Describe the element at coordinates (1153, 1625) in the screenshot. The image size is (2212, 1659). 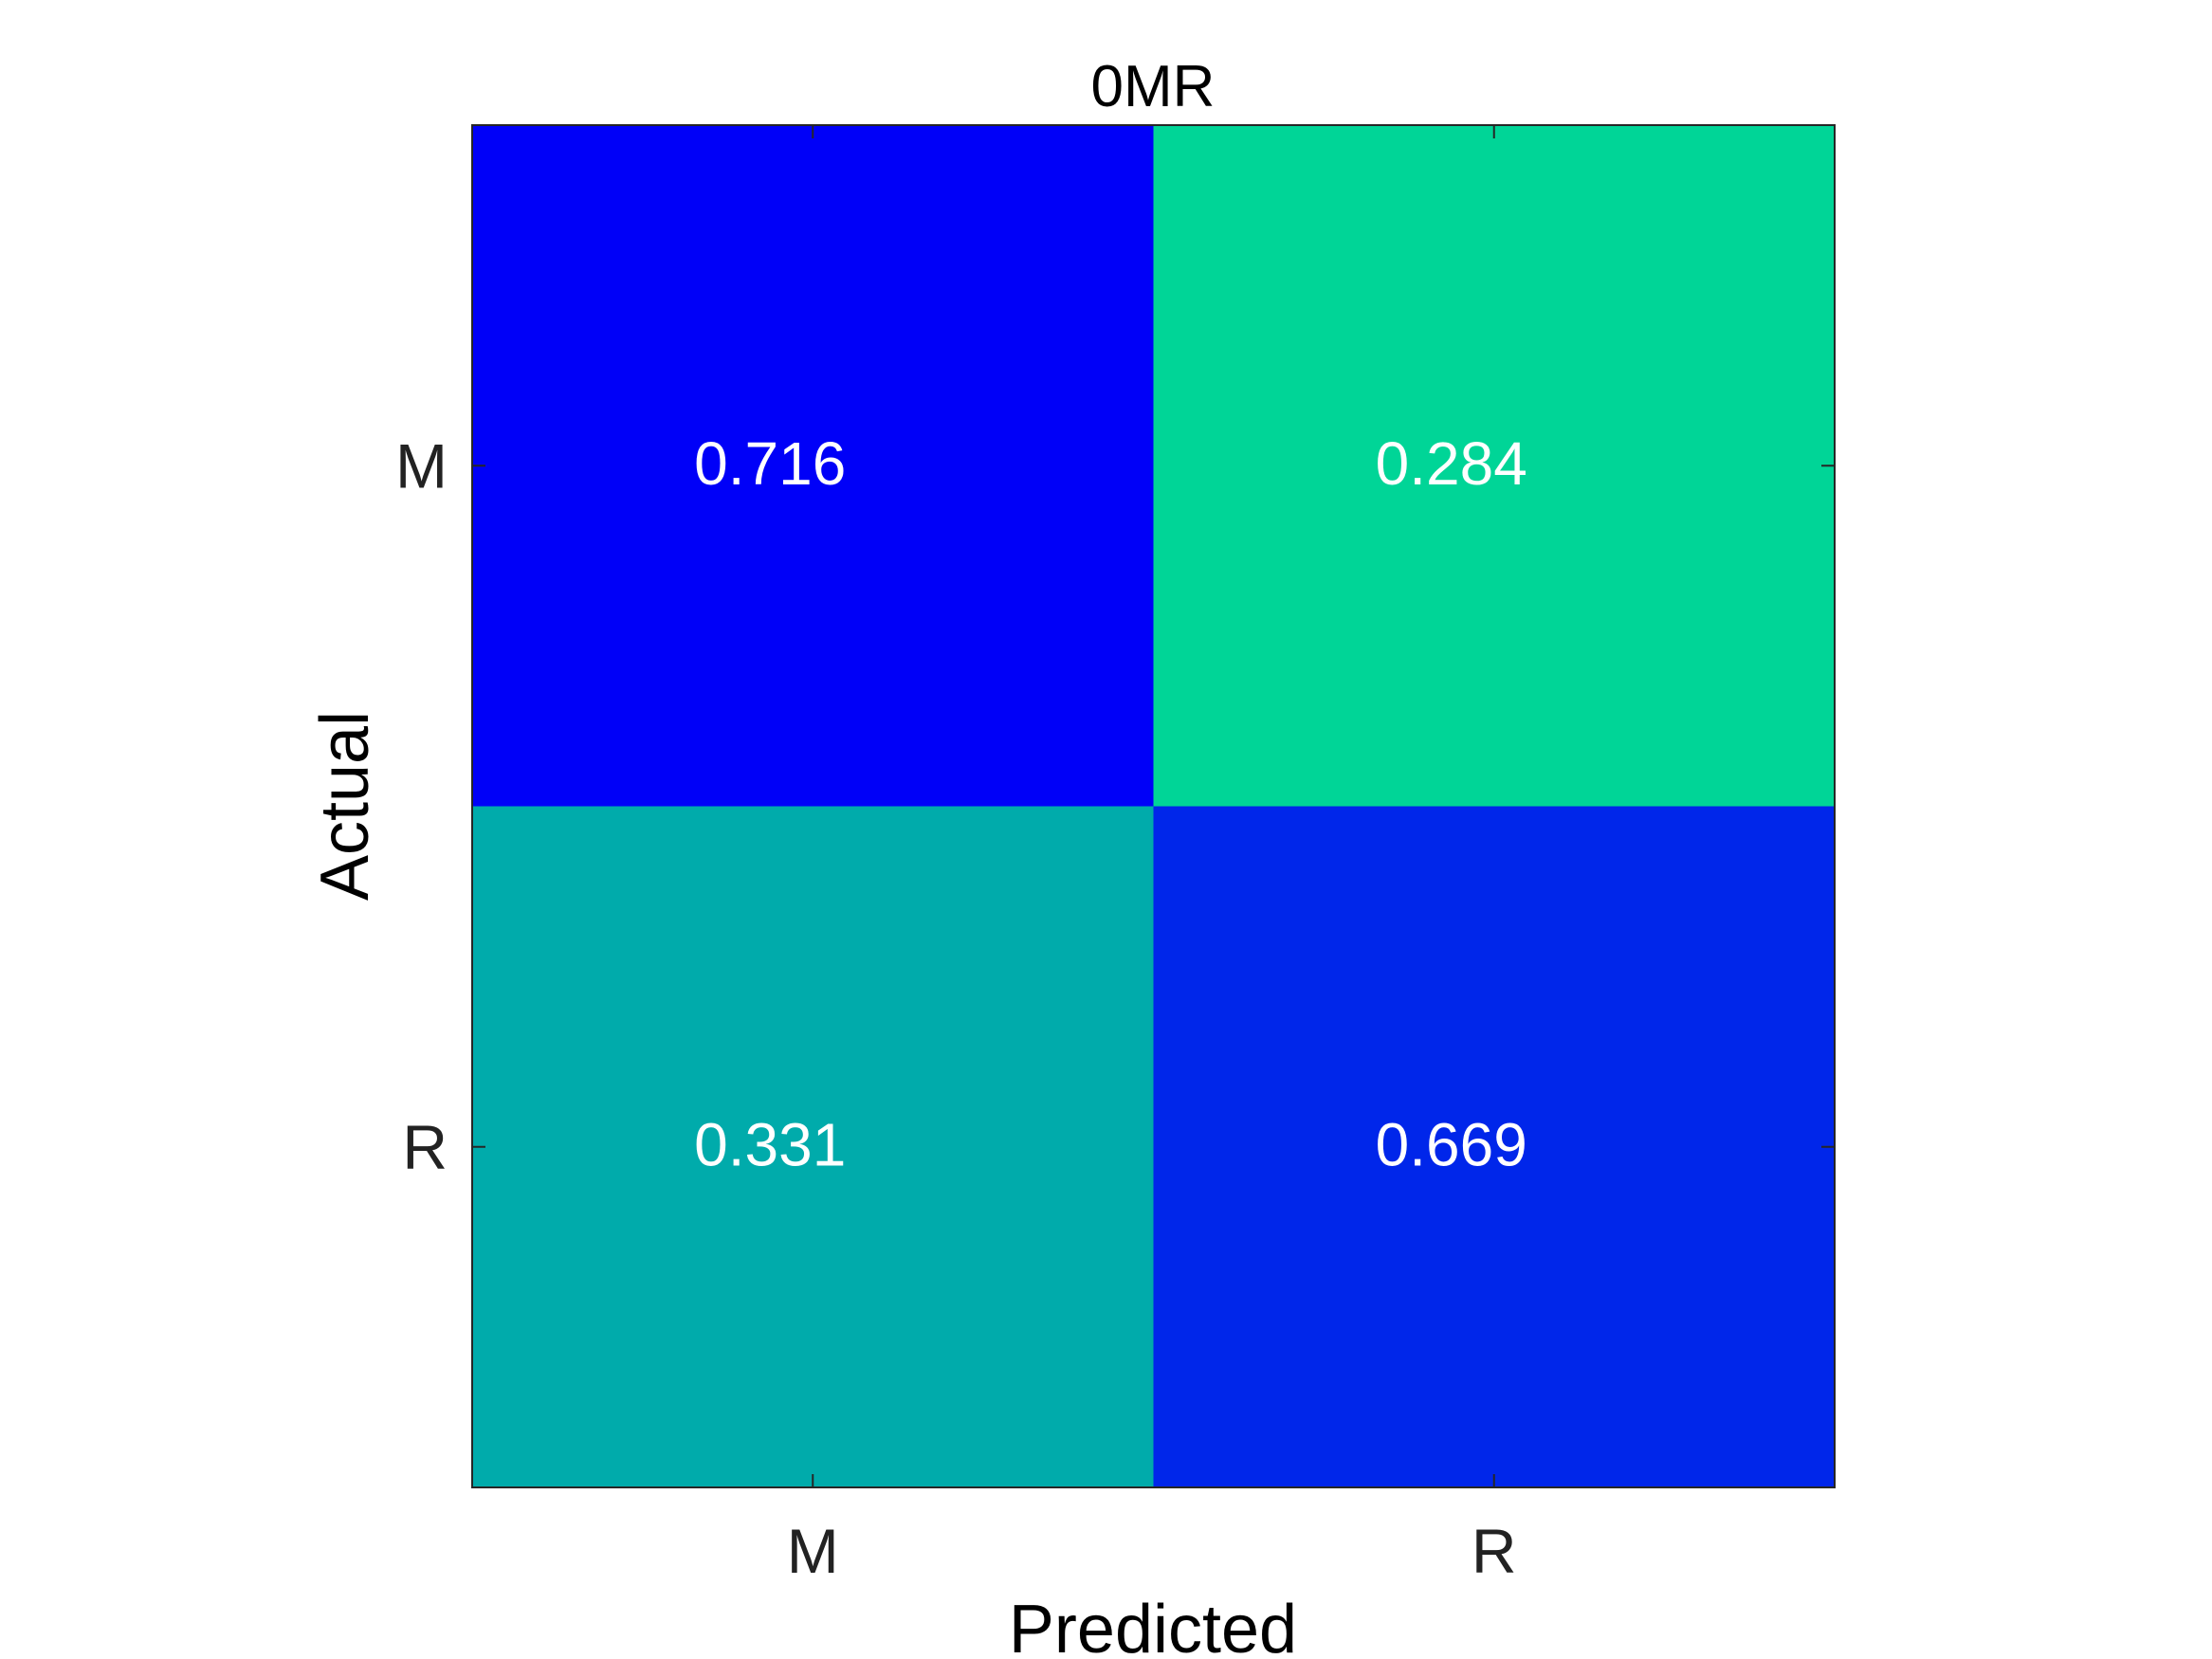
I see `x-axis-label: Predicted` at that location.